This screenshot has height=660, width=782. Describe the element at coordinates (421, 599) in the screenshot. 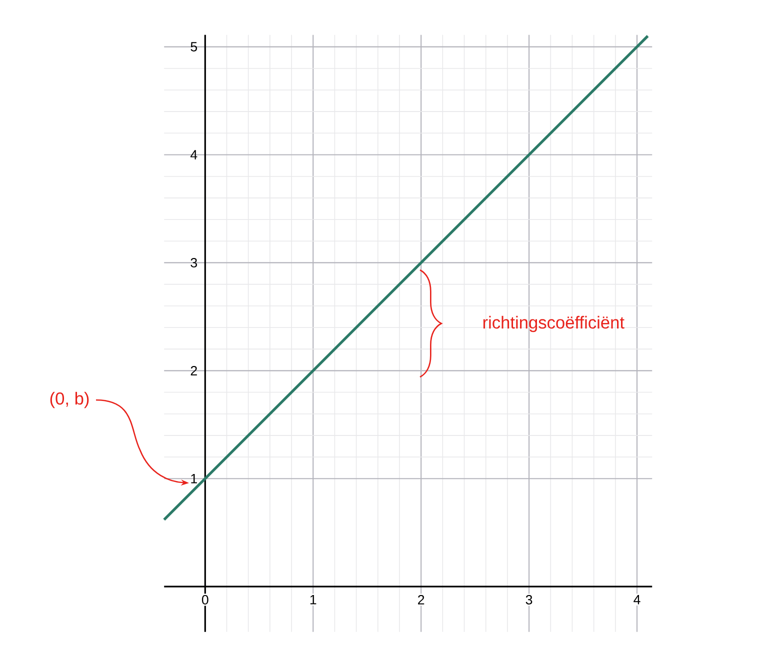

I see `x-tick-label: 2` at that location.